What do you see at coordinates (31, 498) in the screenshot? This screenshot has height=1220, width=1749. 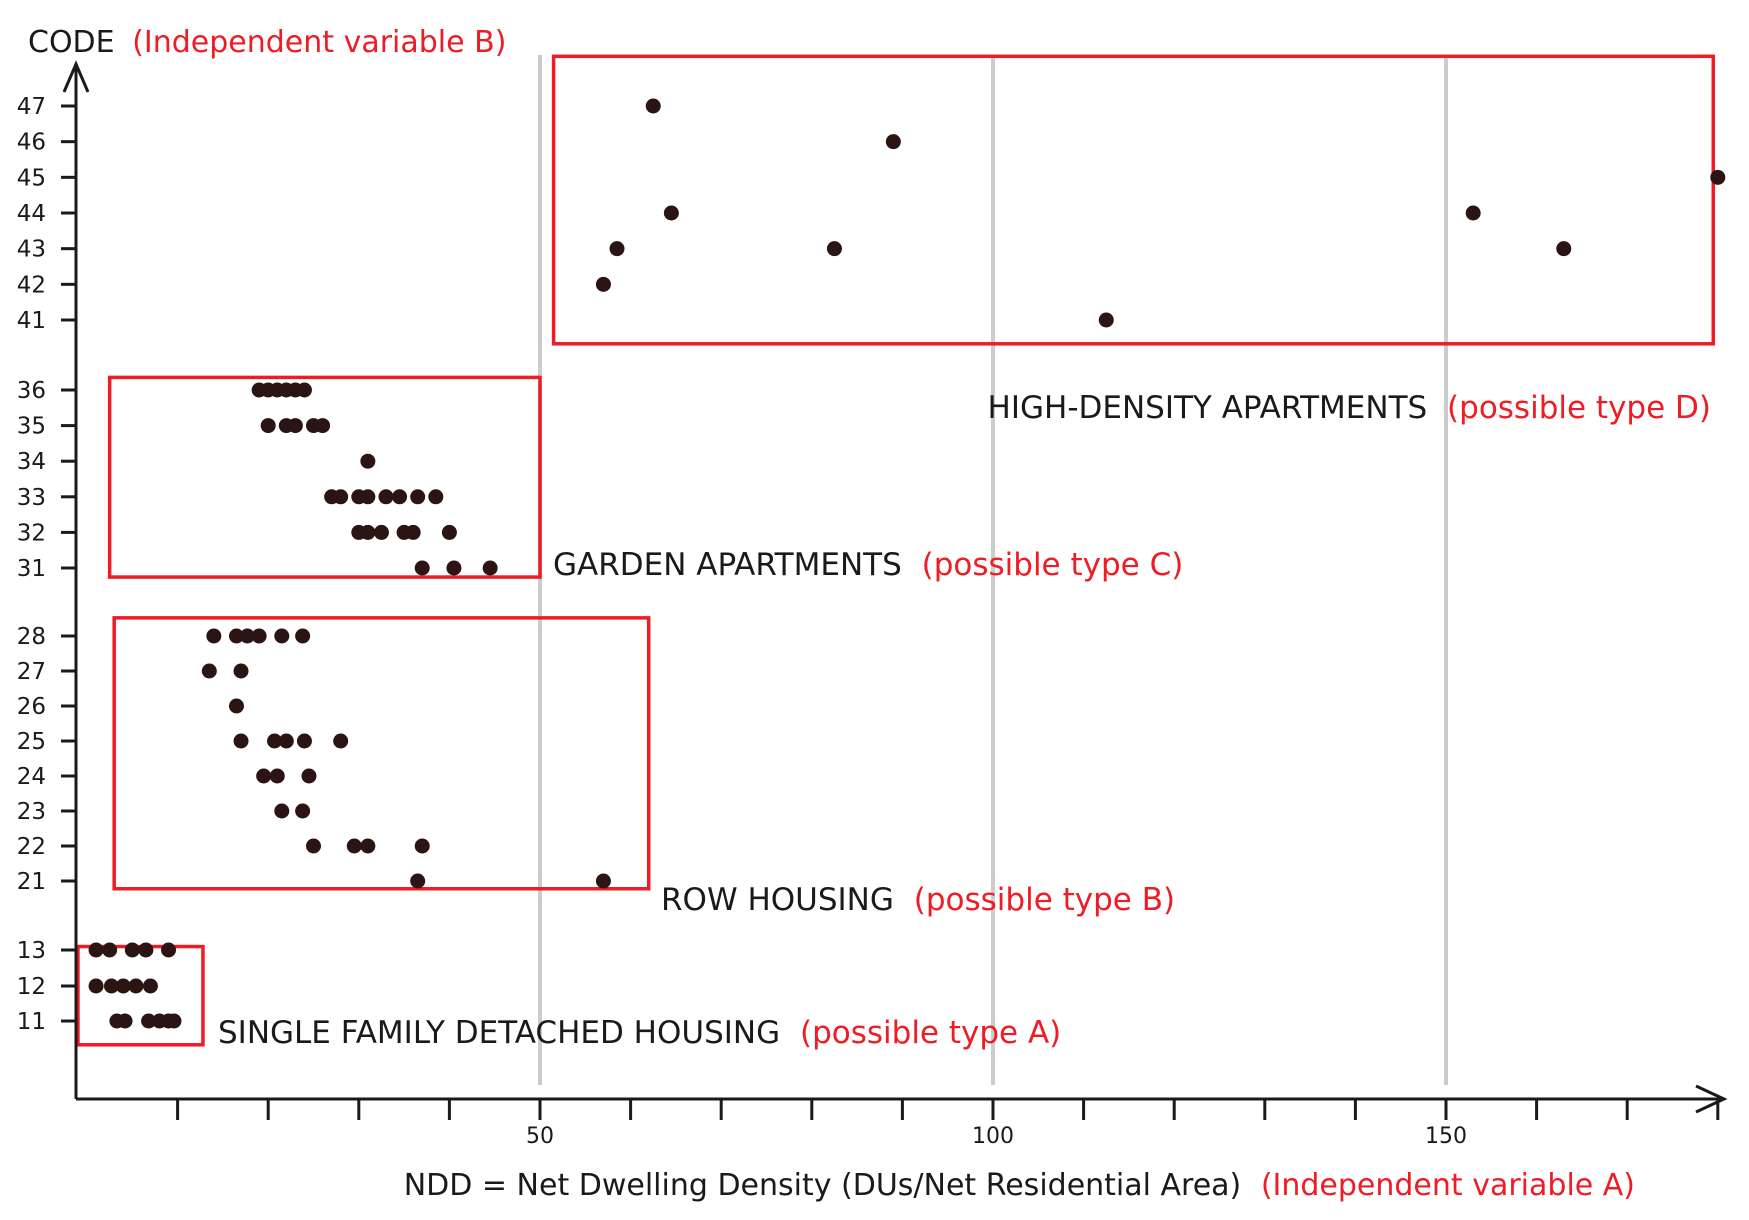 I see `y-tick-label: 33` at bounding box center [31, 498].